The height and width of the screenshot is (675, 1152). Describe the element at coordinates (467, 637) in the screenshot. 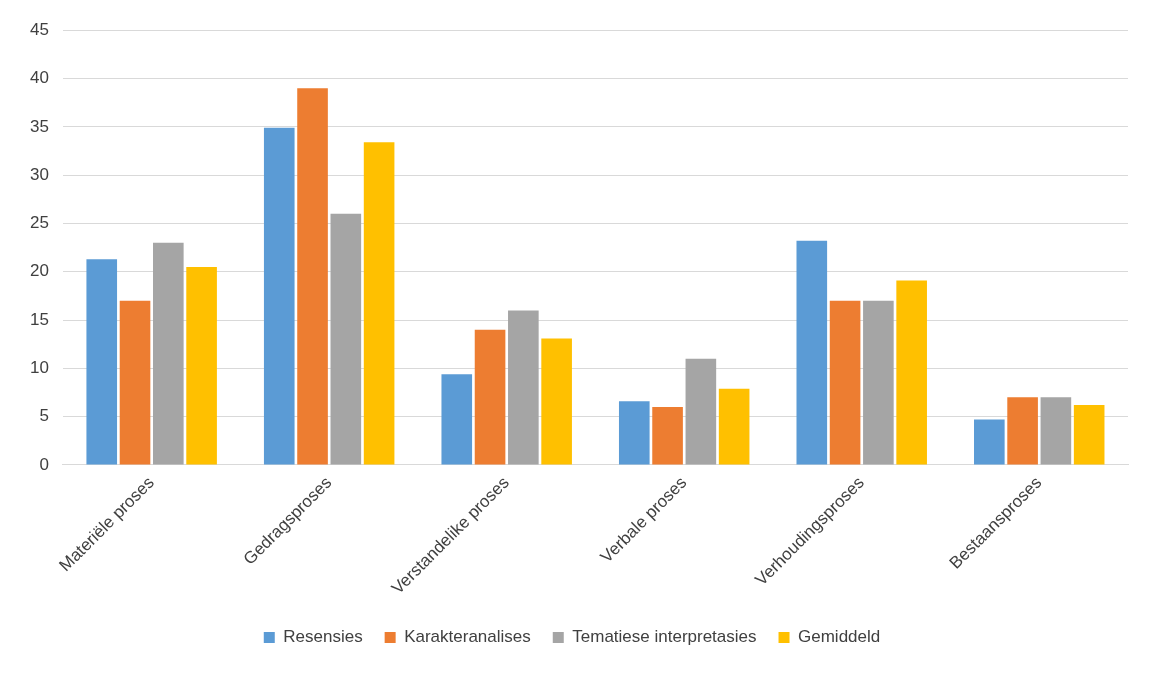

I see `legend-label: Karakteranalises` at that location.